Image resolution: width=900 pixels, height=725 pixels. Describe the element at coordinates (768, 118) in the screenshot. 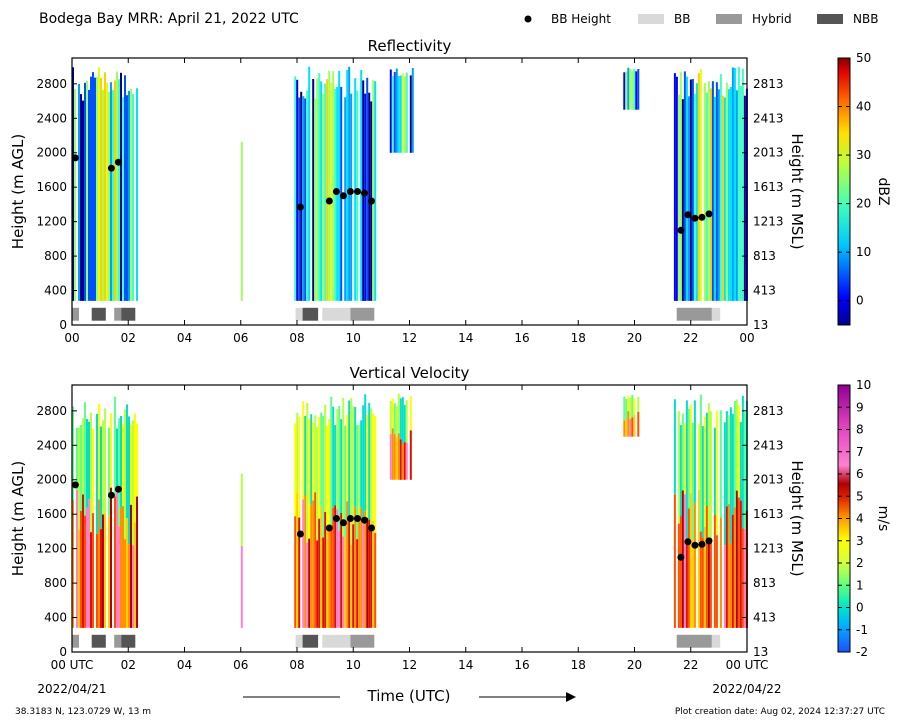

I see `y-tick-label-right: 2413` at that location.